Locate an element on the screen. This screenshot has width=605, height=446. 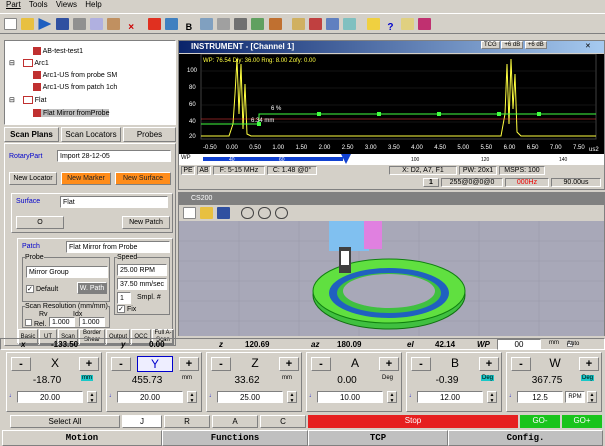
tab-ut: UT is located at coordinates (48, 337).